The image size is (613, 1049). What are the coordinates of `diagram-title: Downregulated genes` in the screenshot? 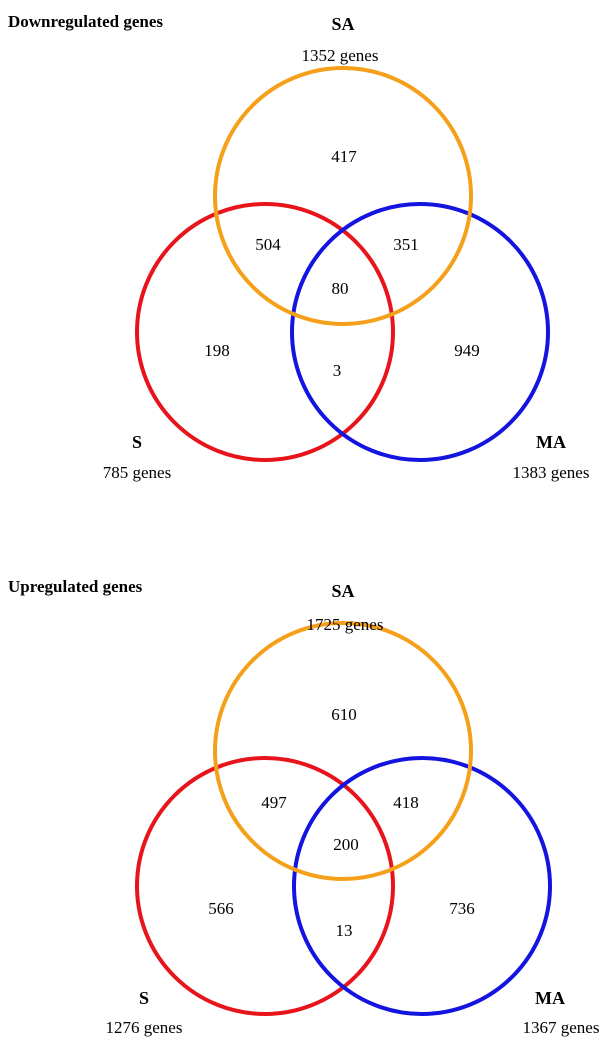 It's located at (85, 21).